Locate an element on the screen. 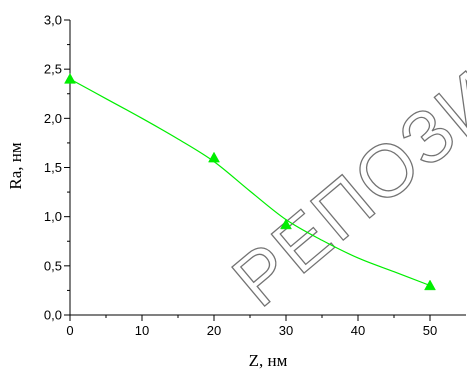  y-tick-label: 3,0 is located at coordinates (53, 20).